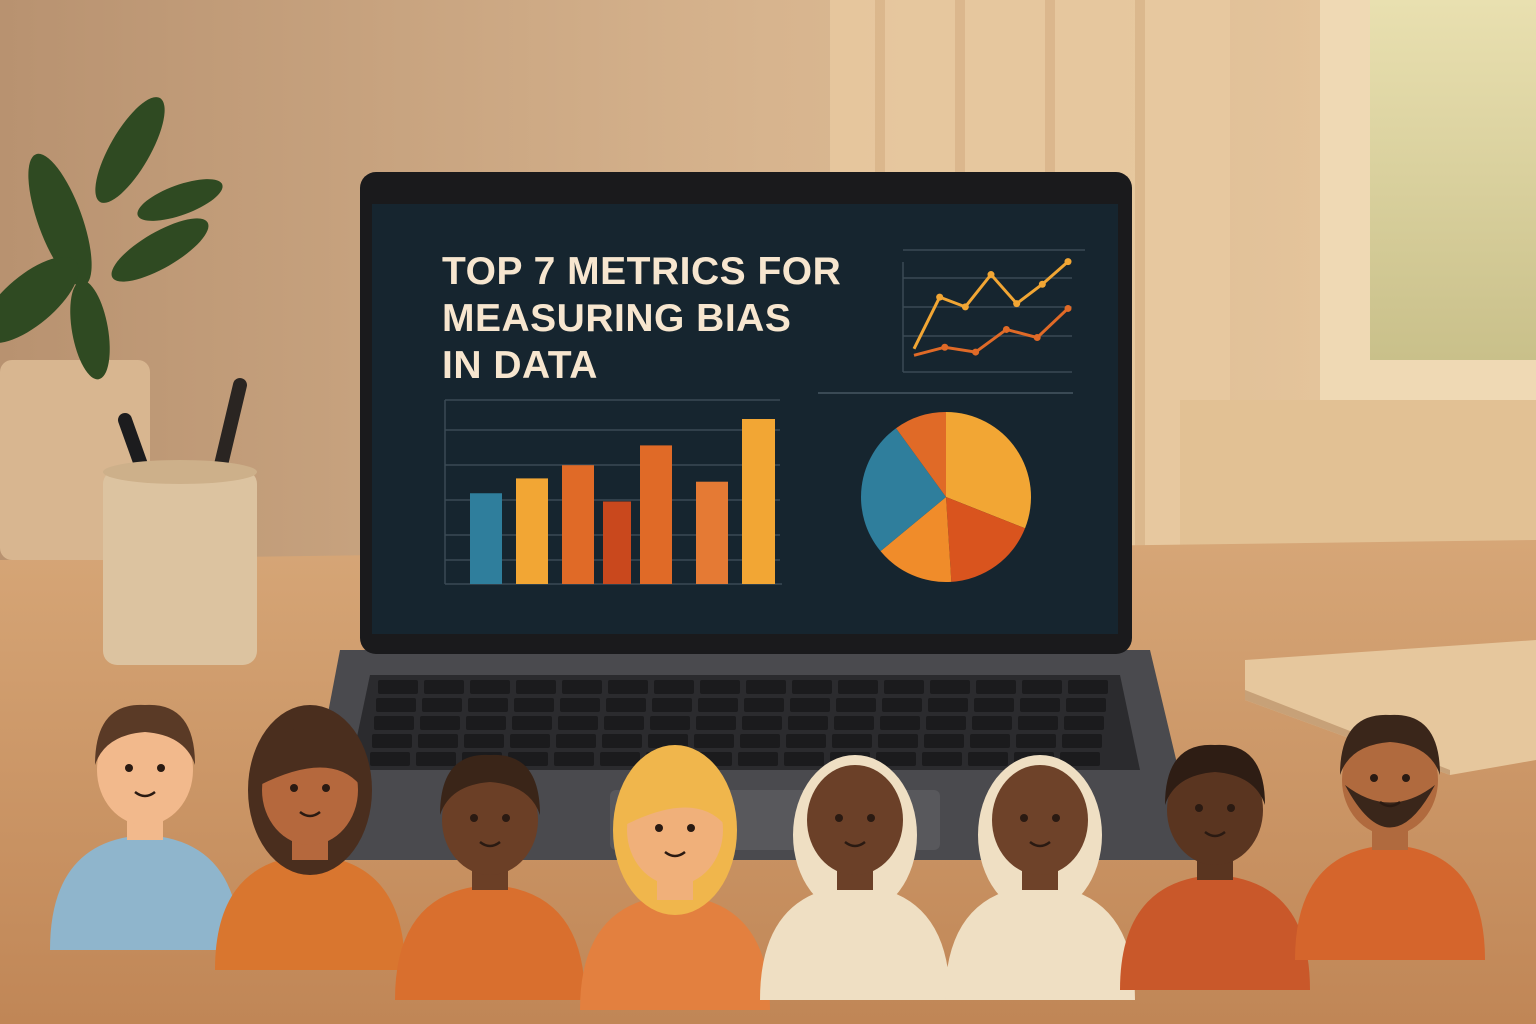  What do you see at coordinates (739, 723) in the screenshot?
I see `keyboard-keys` at bounding box center [739, 723].